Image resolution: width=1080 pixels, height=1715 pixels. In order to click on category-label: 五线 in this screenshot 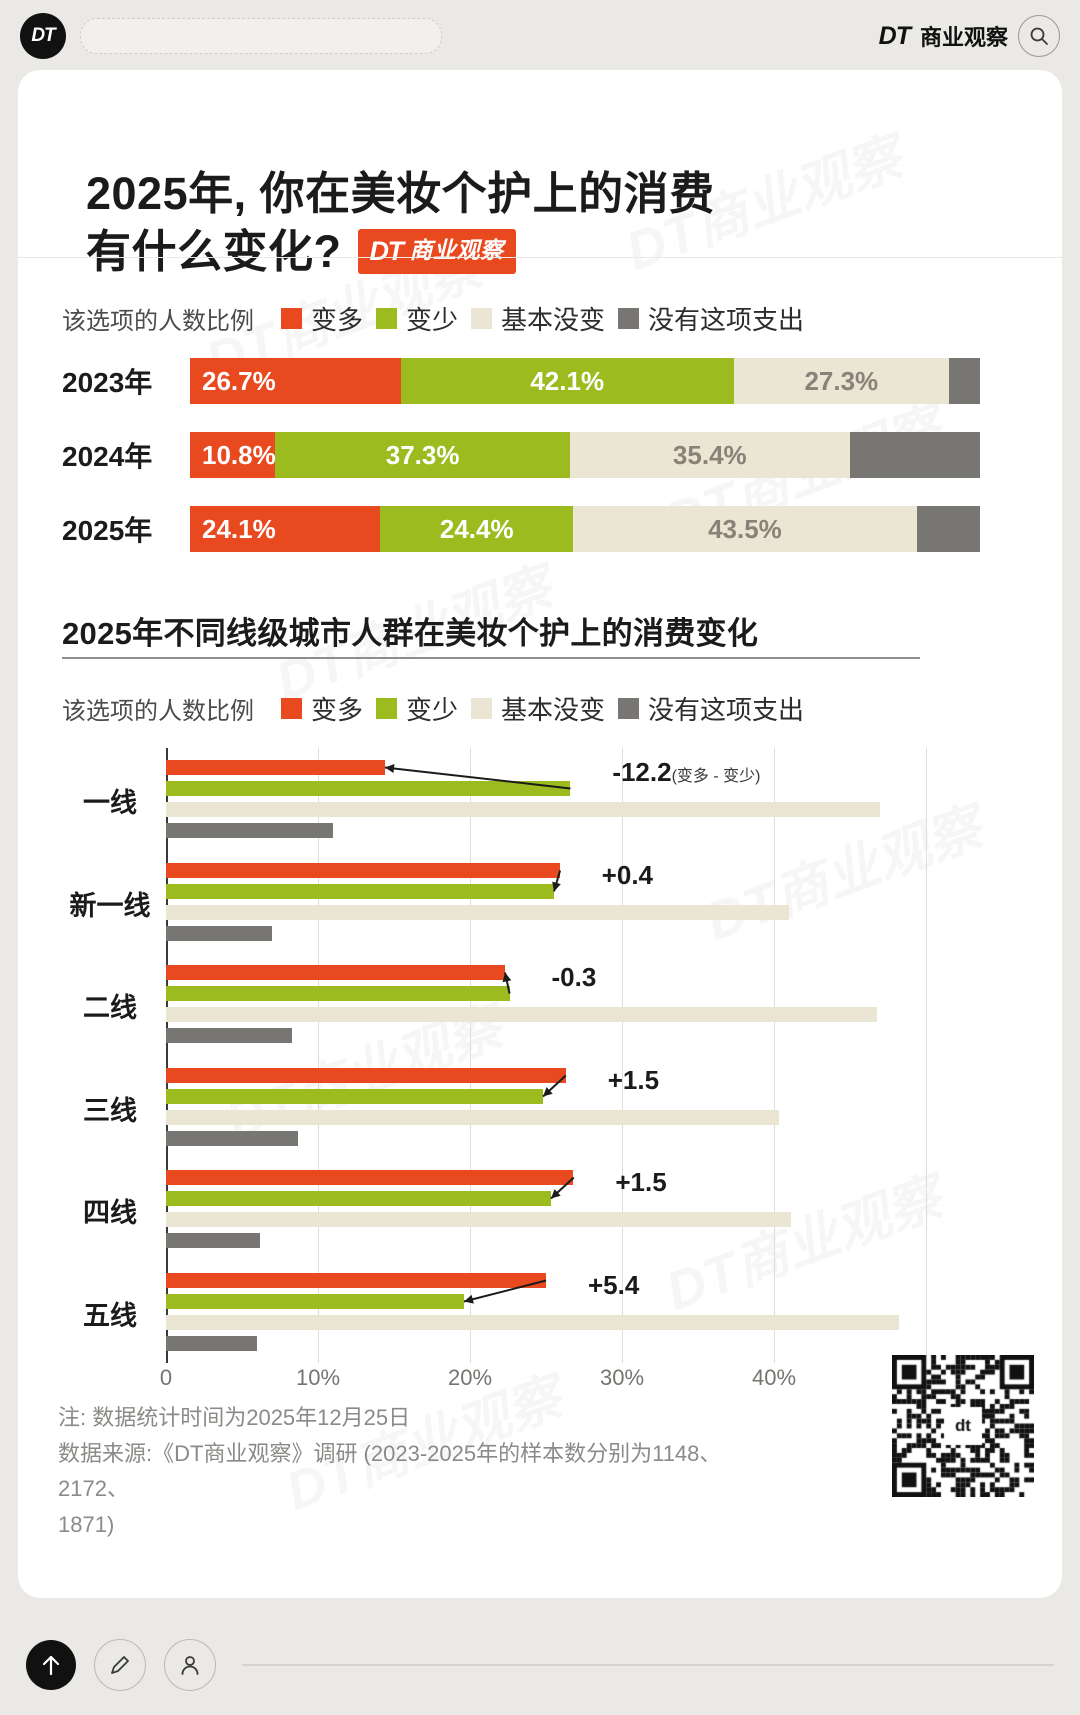, I will do `click(110, 1315)`.